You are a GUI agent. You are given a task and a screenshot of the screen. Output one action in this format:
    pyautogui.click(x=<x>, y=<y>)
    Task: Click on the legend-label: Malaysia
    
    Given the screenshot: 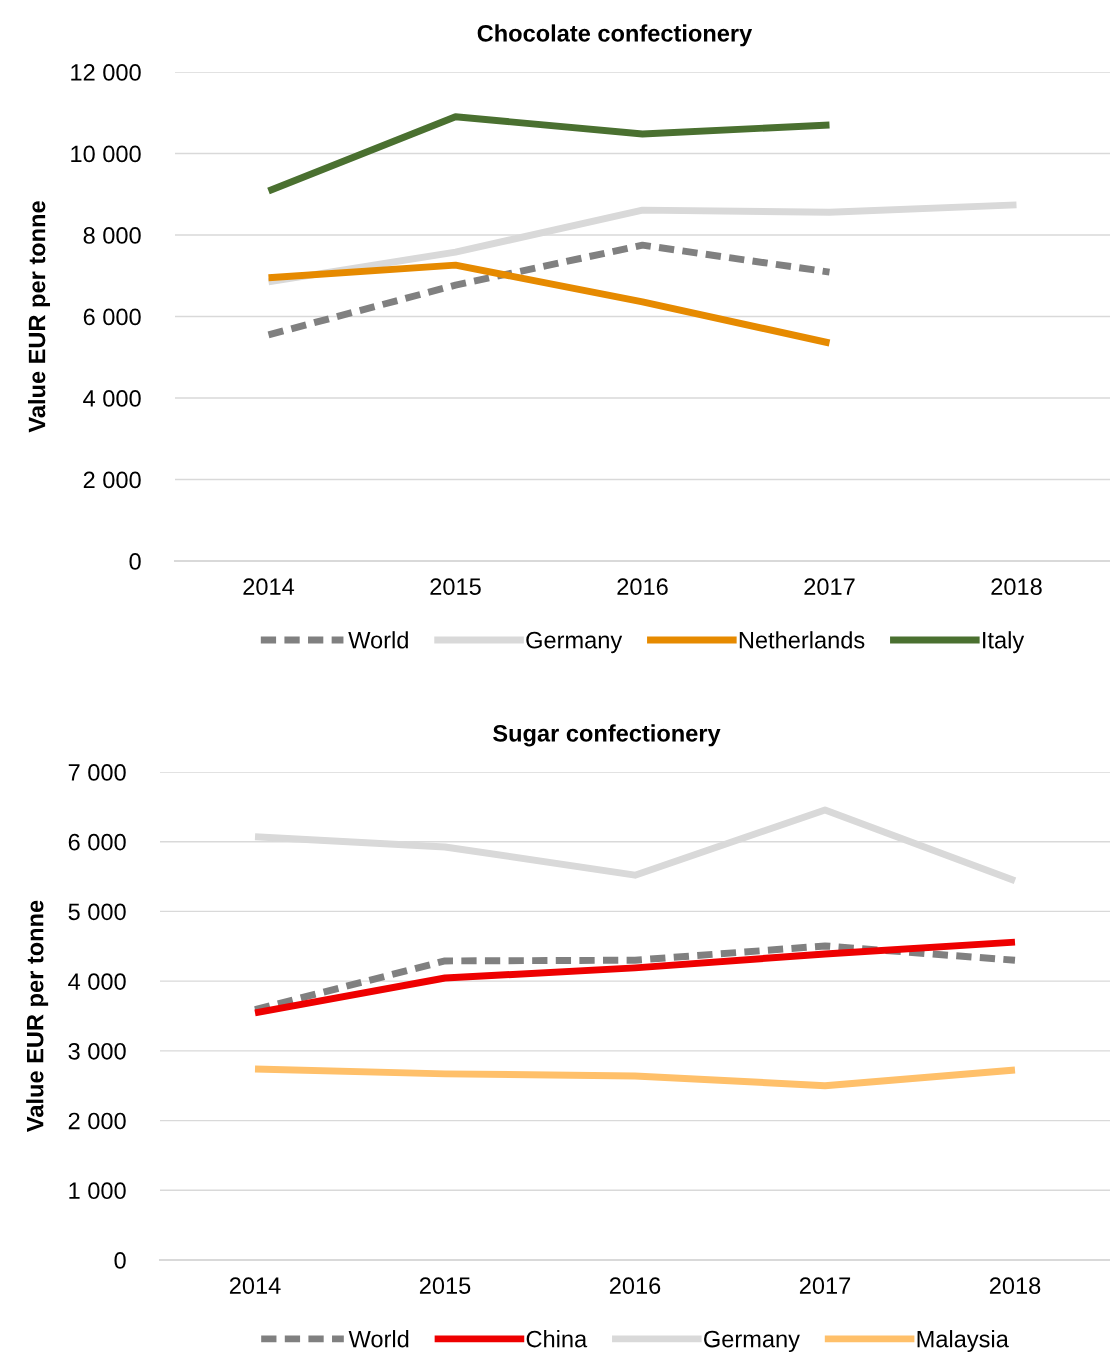 What is the action you would take?
    pyautogui.click(x=963, y=1341)
    